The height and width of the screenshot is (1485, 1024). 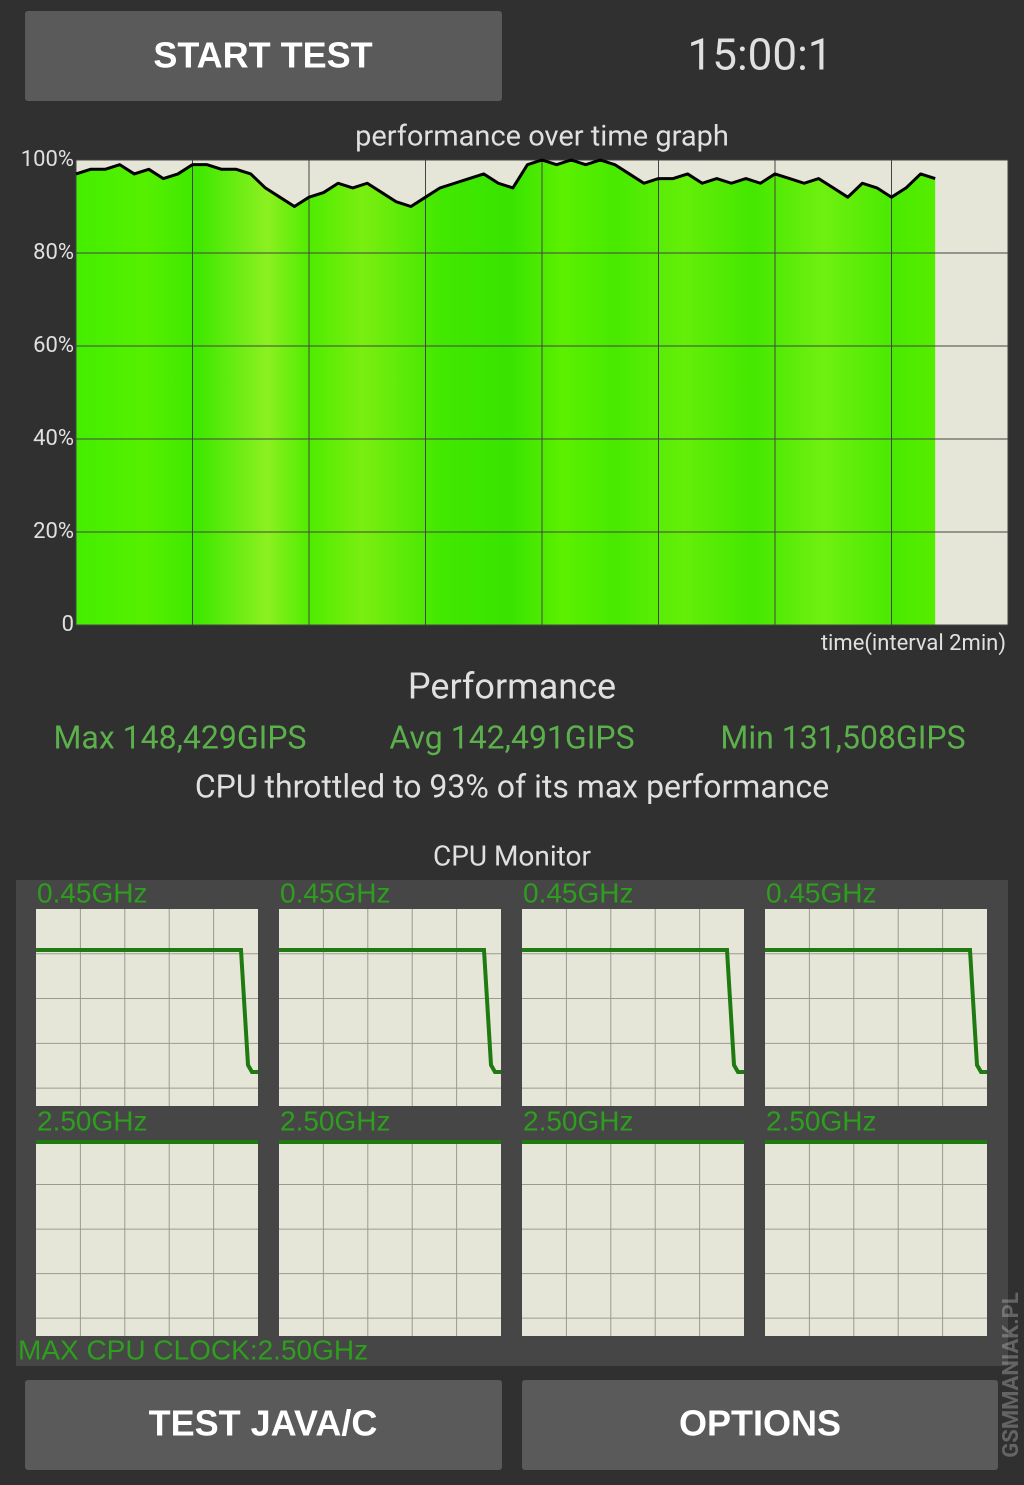 I want to click on button-label: START TEST, so click(x=262, y=55).